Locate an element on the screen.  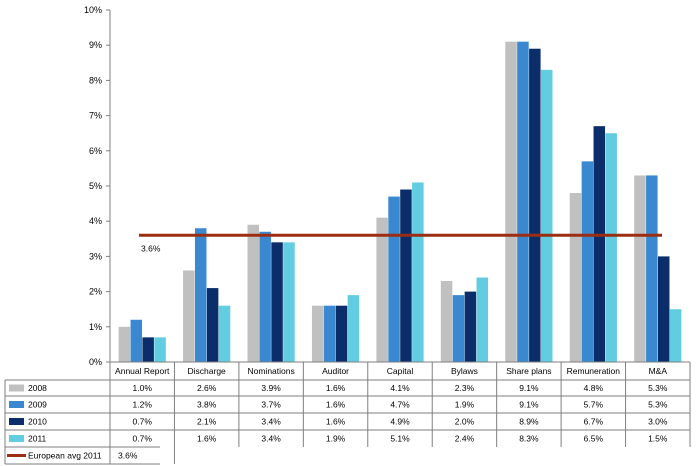
x-tick-label: Auditor is located at coordinates (335, 371).